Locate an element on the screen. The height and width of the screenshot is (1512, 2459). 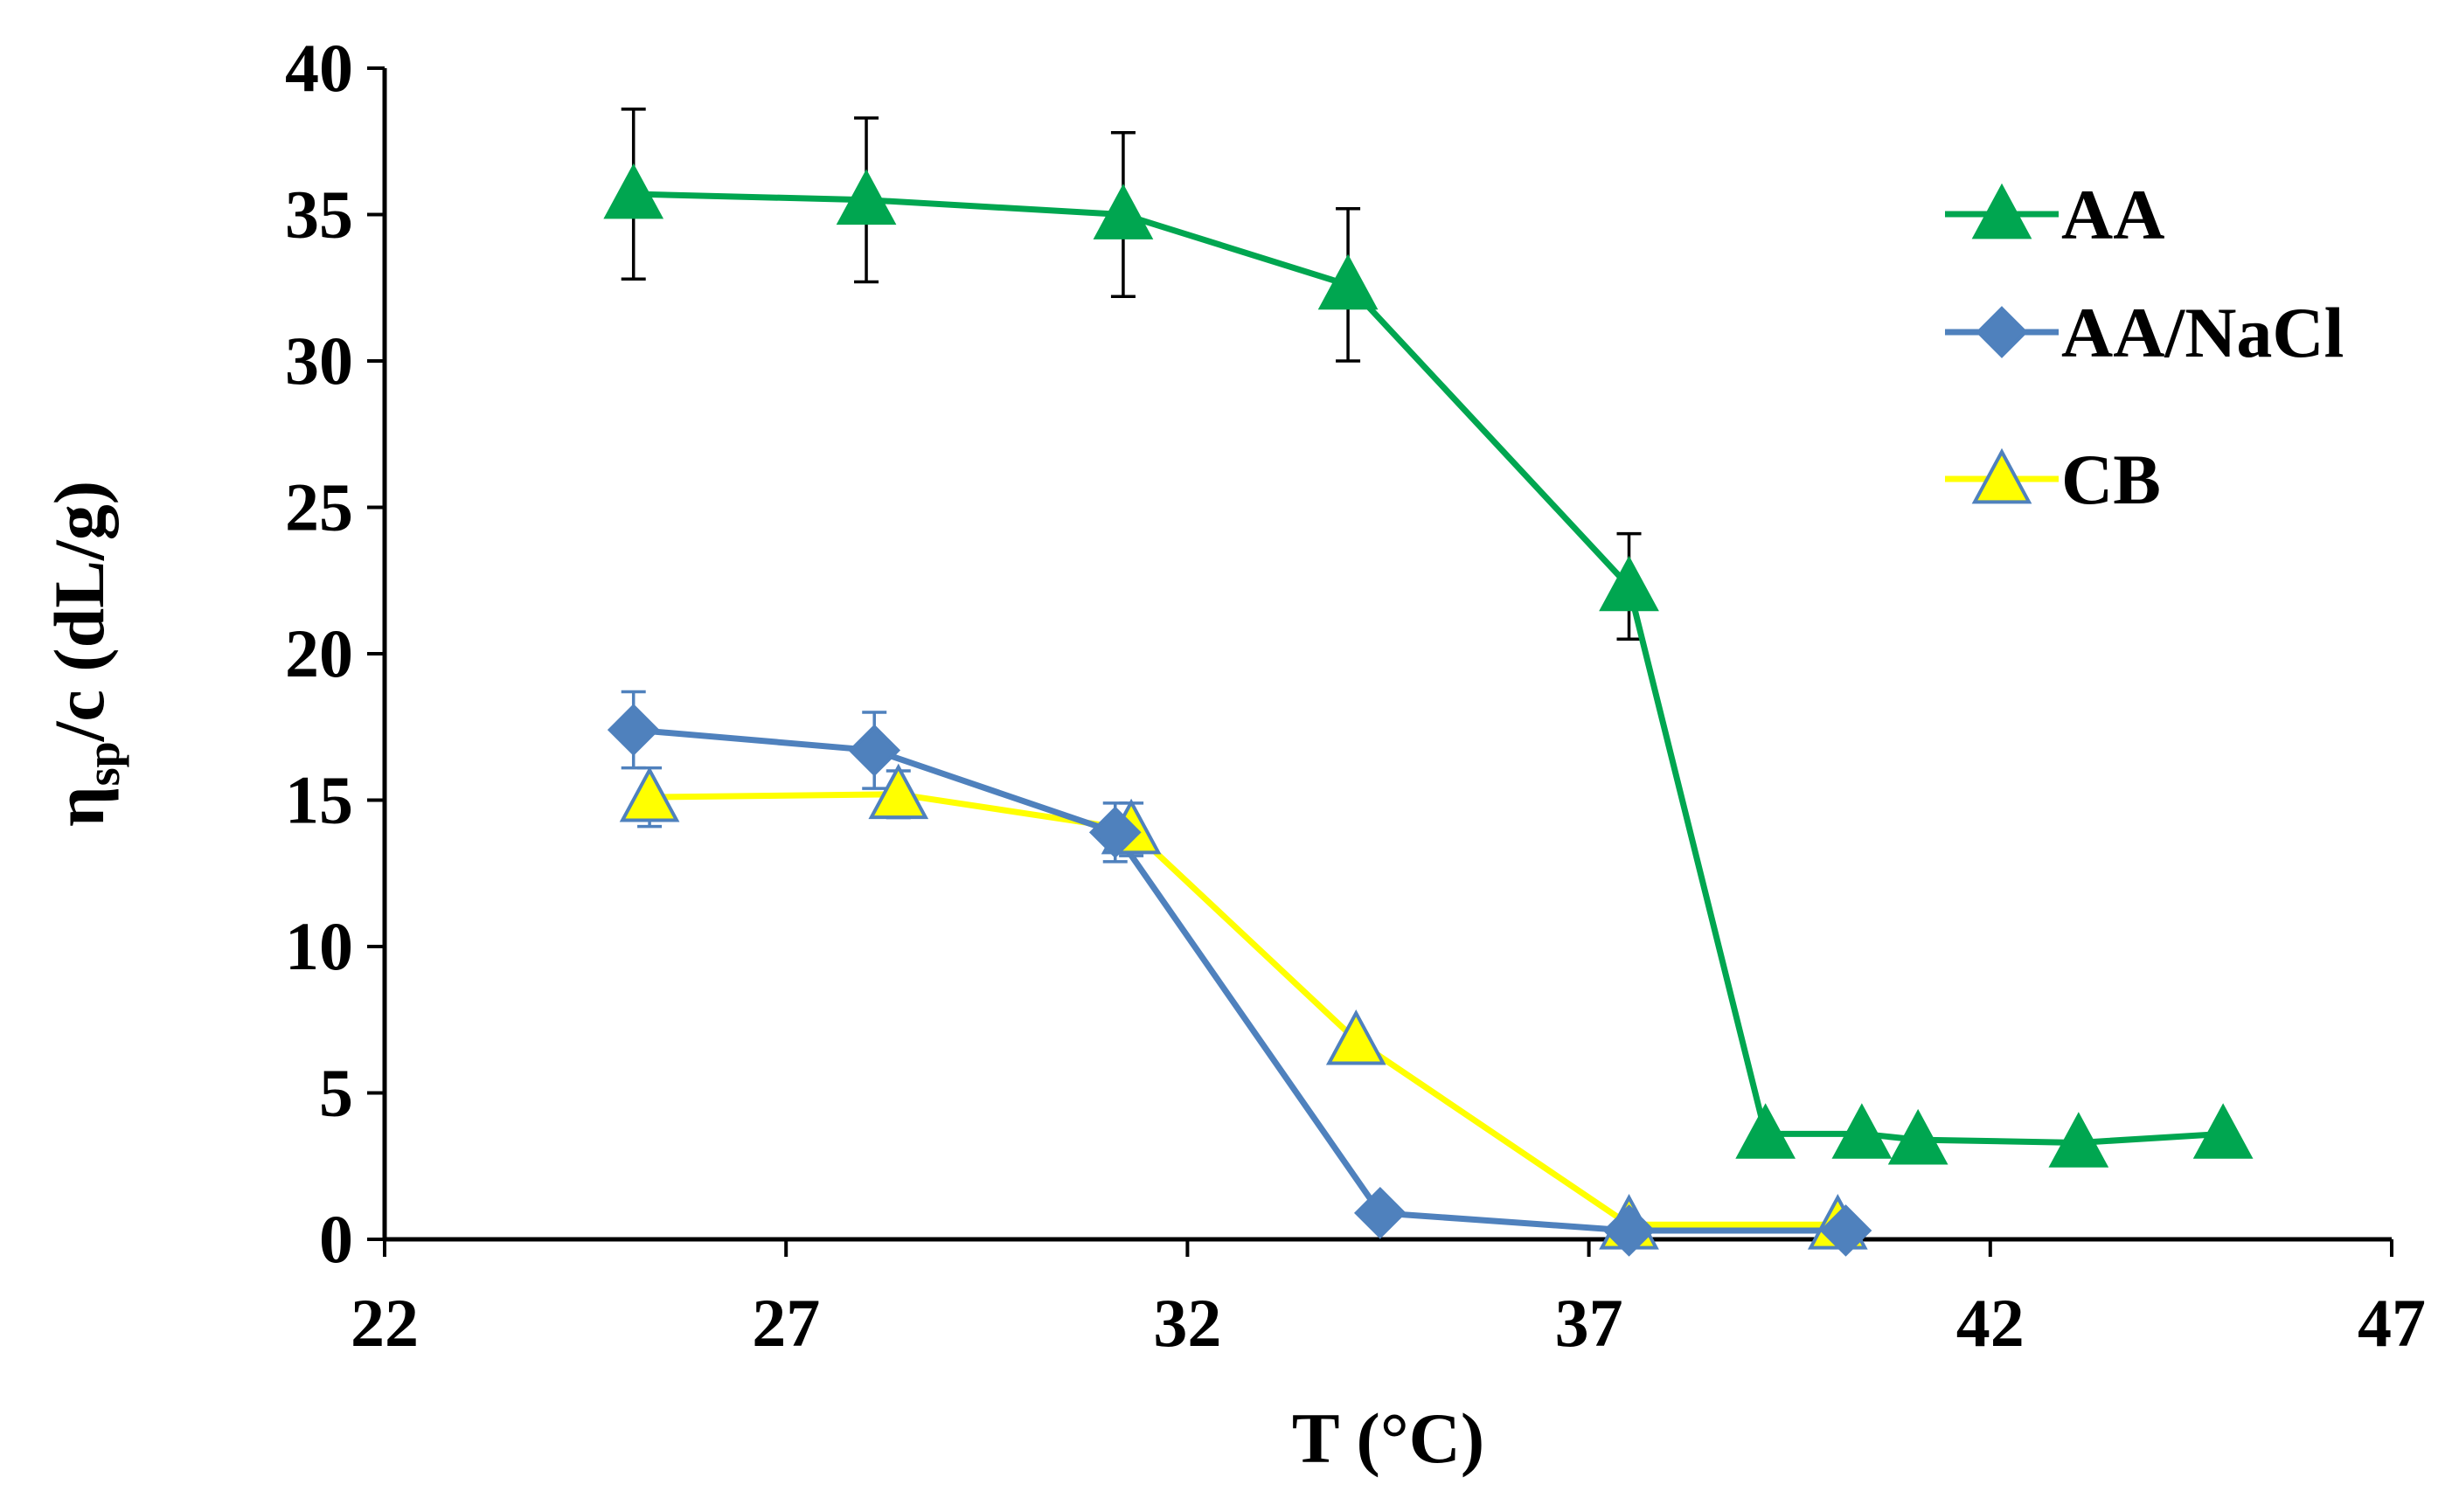
series-line-cb is located at coordinates (1243, 1009).